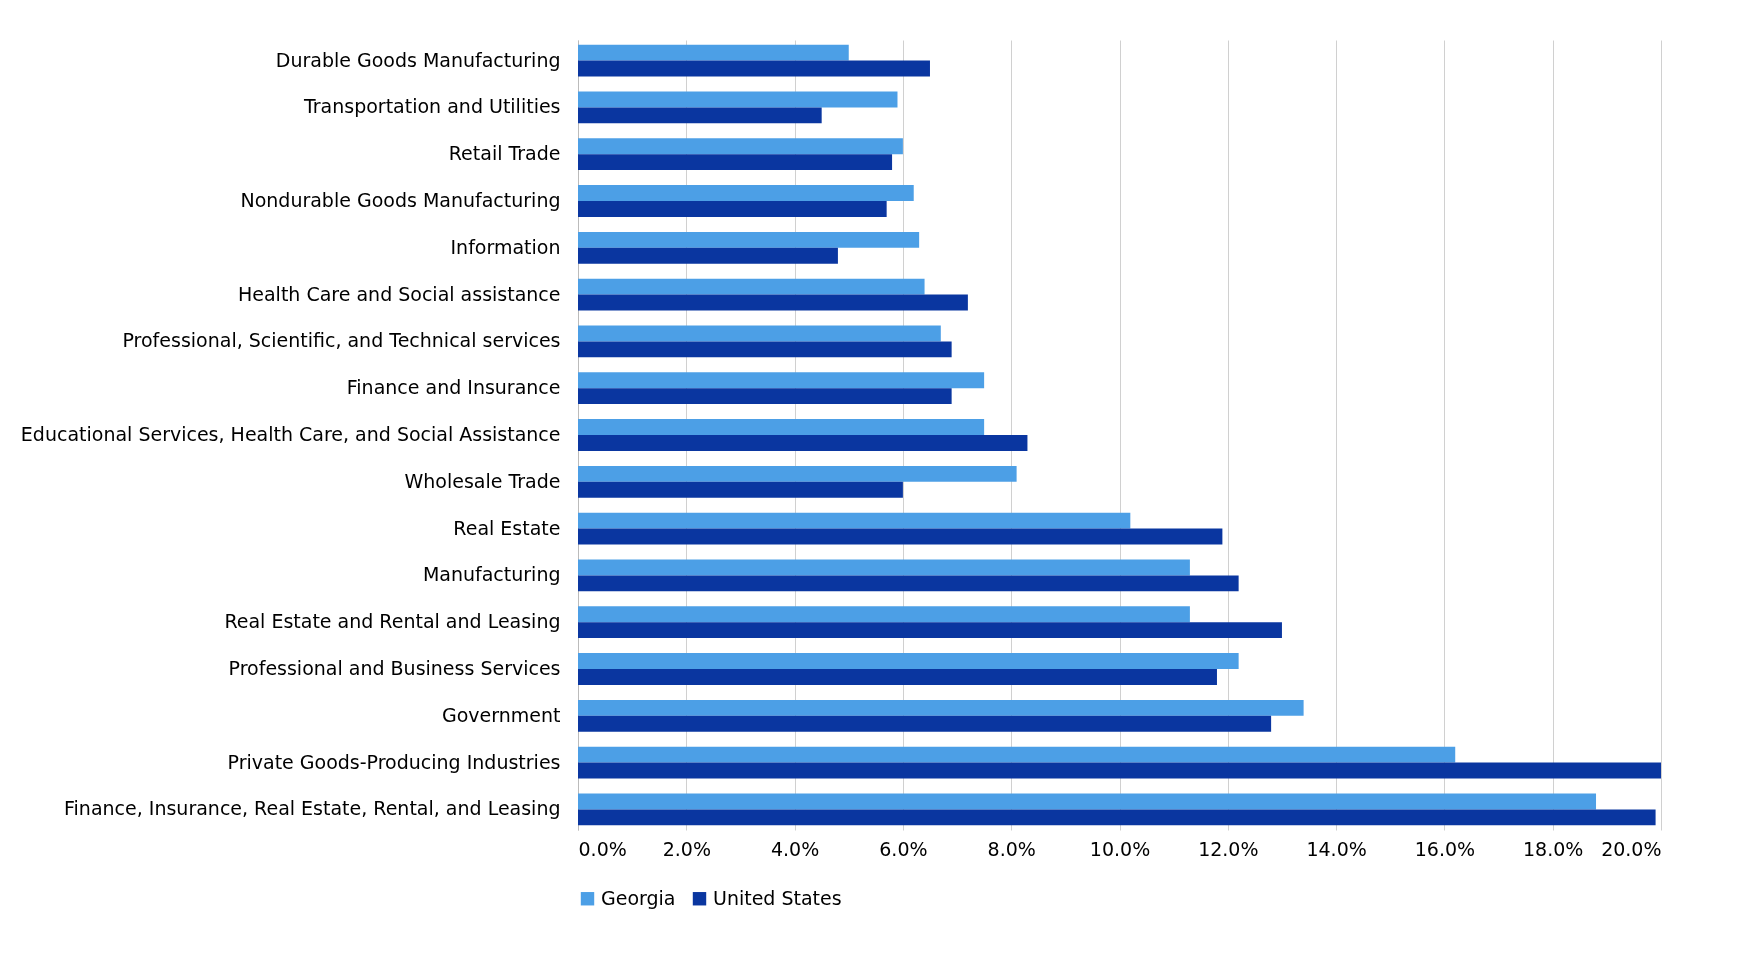 Image resolution: width=1754 pixels, height=955 pixels. What do you see at coordinates (1336, 848) in the screenshot?
I see `x-tick-label: 14.0%` at bounding box center [1336, 848].